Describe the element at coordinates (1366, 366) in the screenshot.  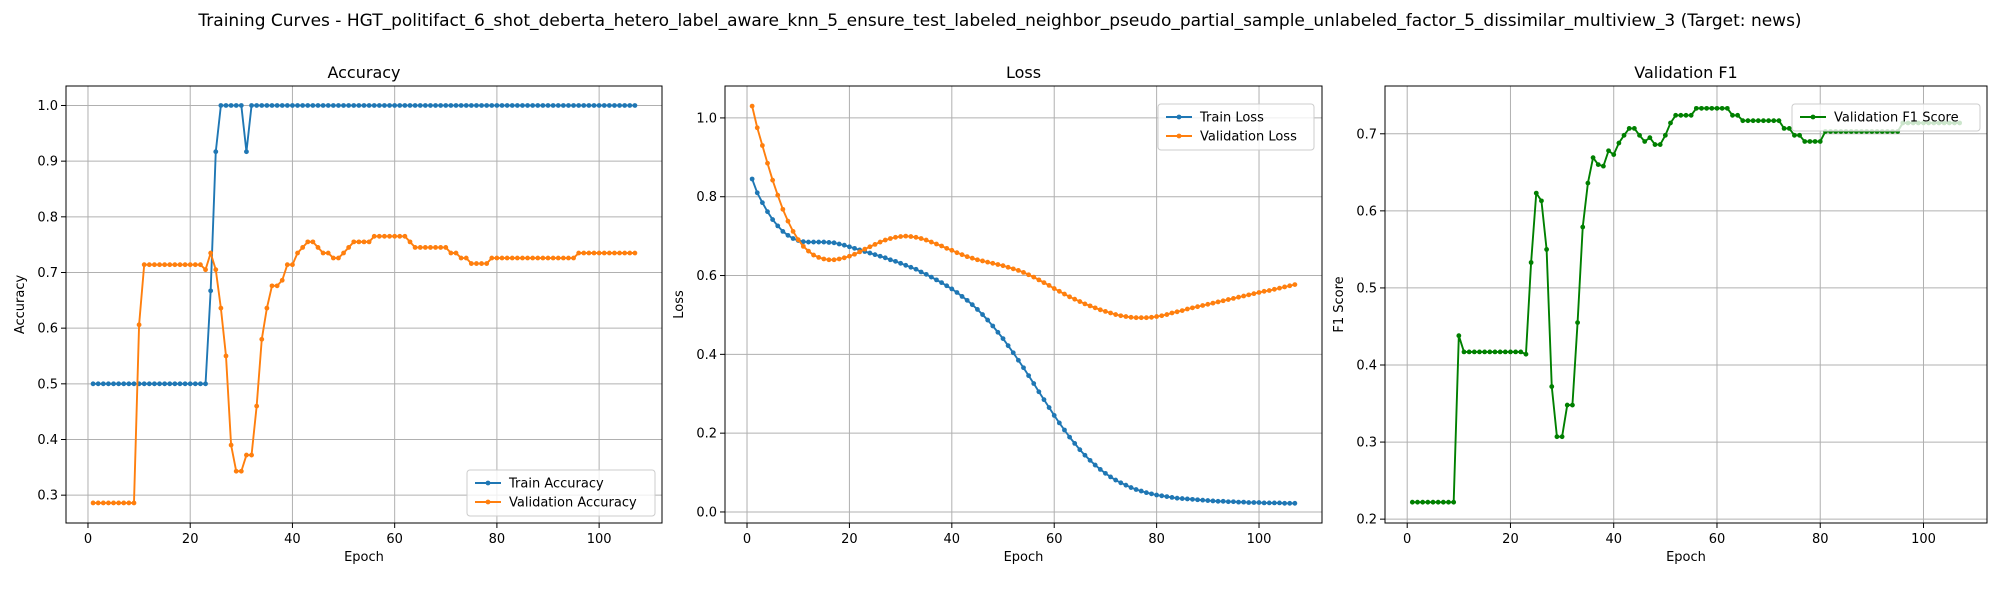
I see `f1-y-tick-label: 0.4` at that location.